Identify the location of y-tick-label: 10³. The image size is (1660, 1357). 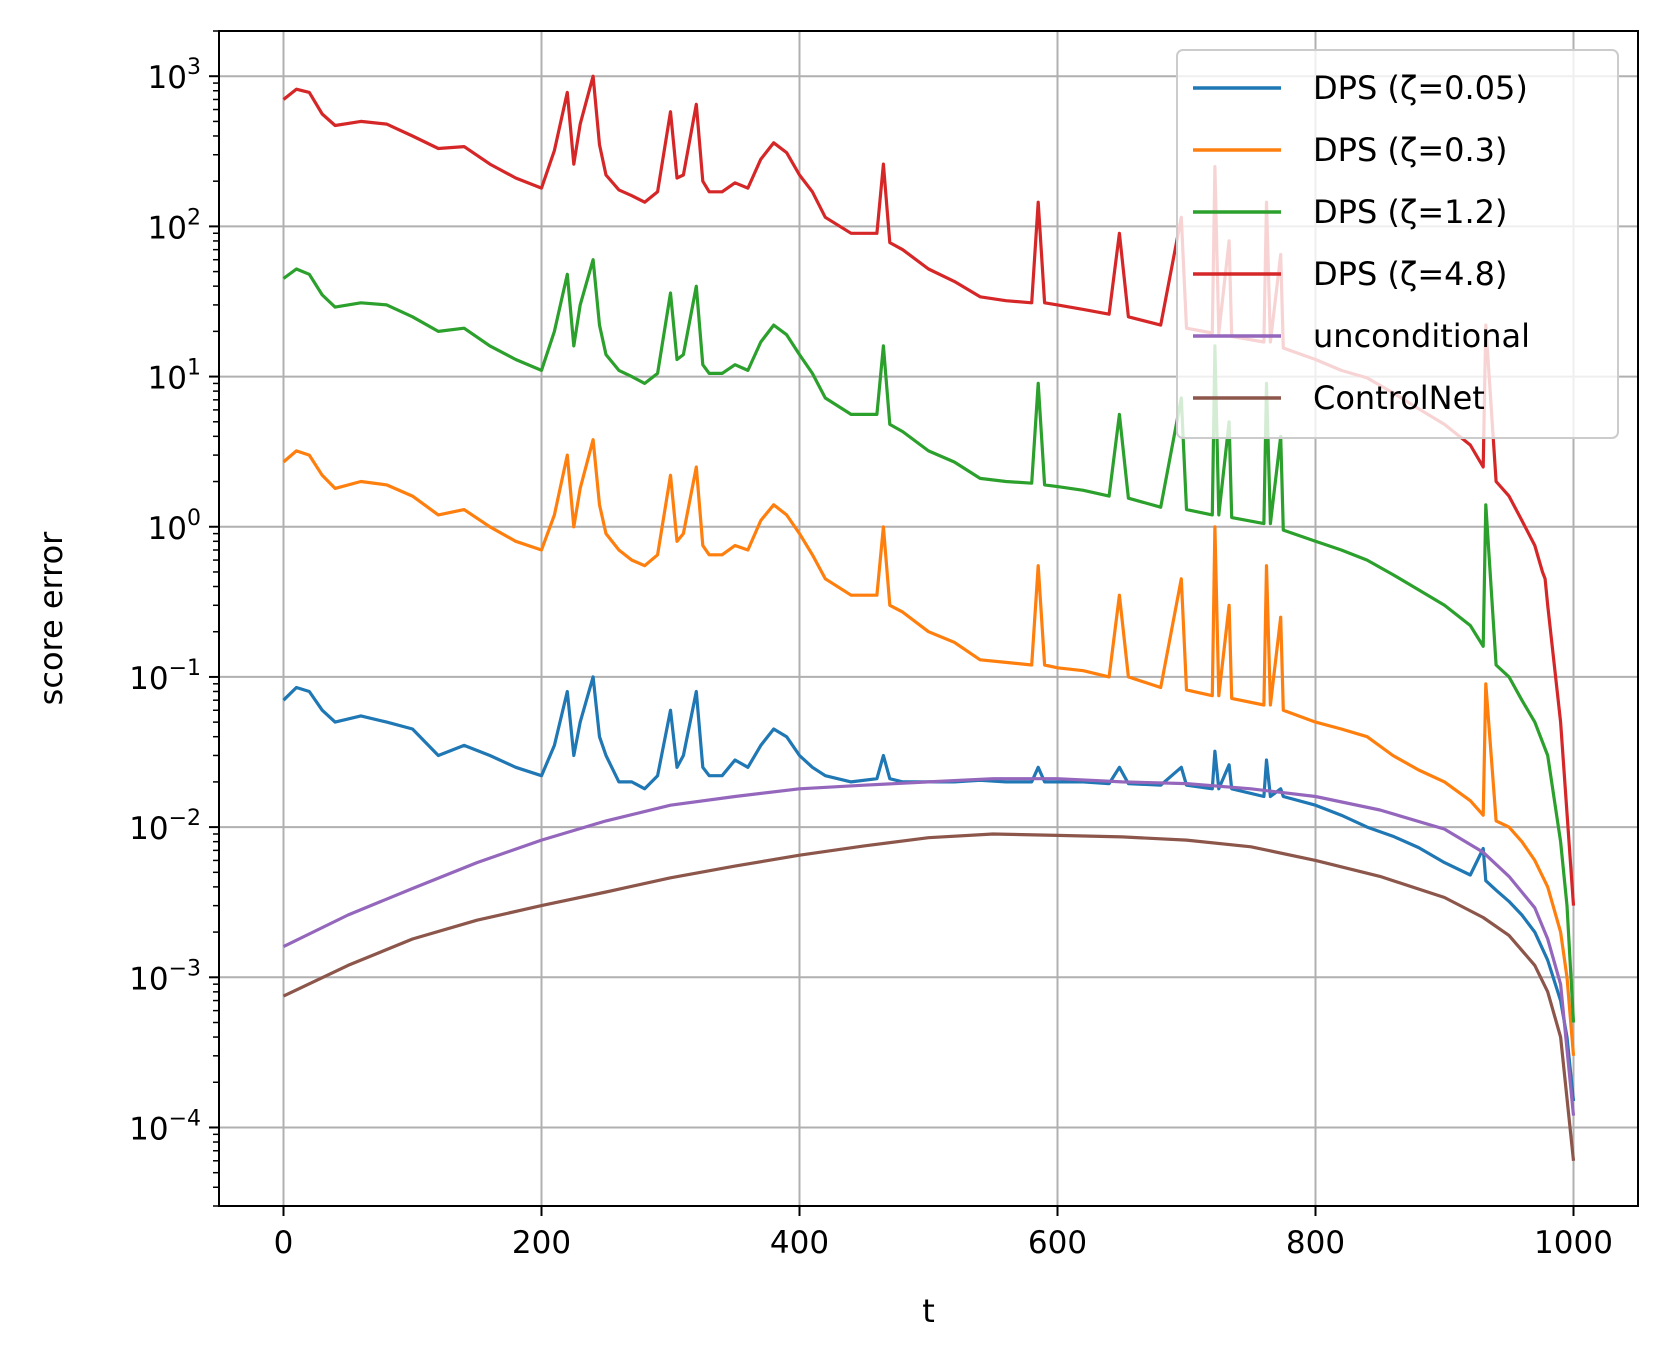
(174, 75).